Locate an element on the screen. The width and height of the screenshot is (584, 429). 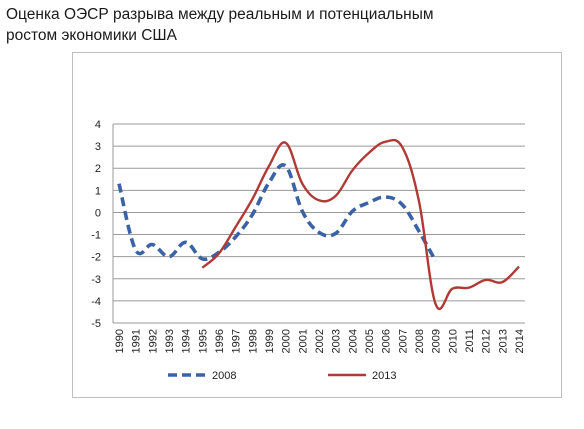
legend: 2008 2013 is located at coordinates (282, 376).